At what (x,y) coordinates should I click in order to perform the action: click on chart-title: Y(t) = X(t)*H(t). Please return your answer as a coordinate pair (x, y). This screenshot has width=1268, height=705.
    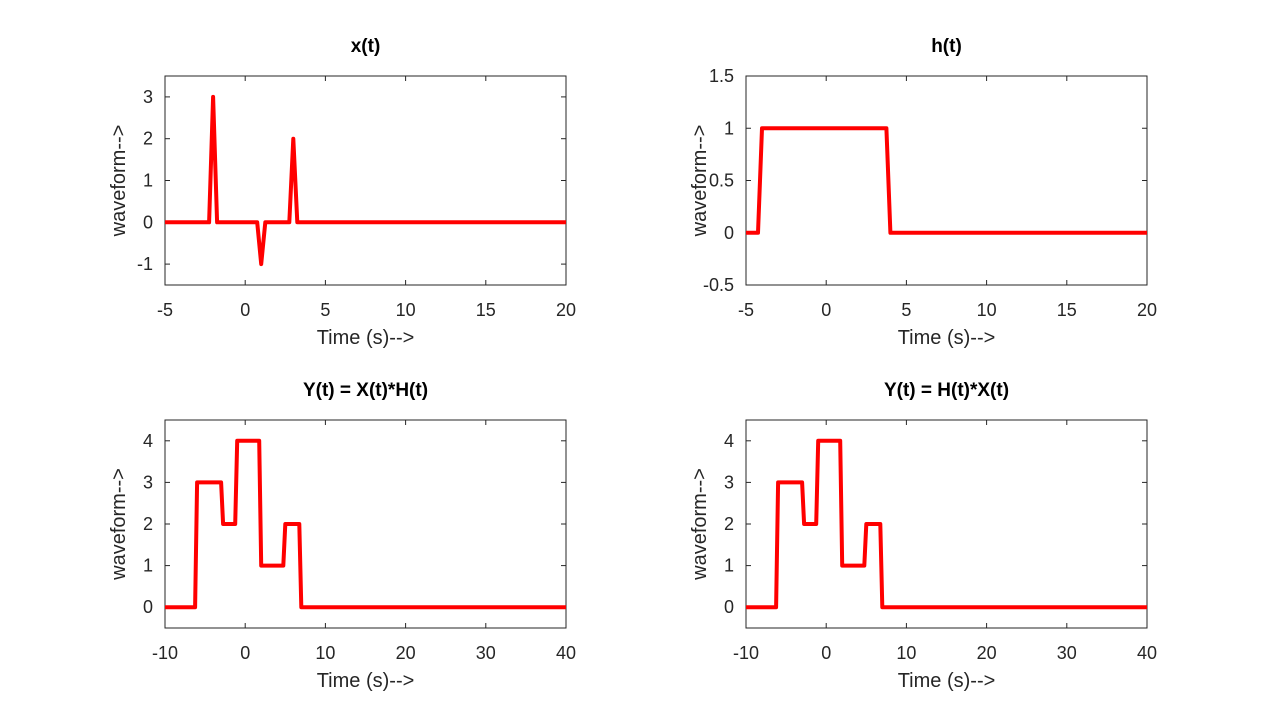
    Looking at the image, I should click on (365, 390).